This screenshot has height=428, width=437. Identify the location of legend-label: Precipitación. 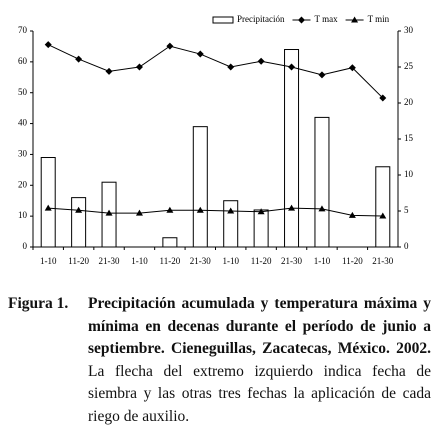
(261, 19).